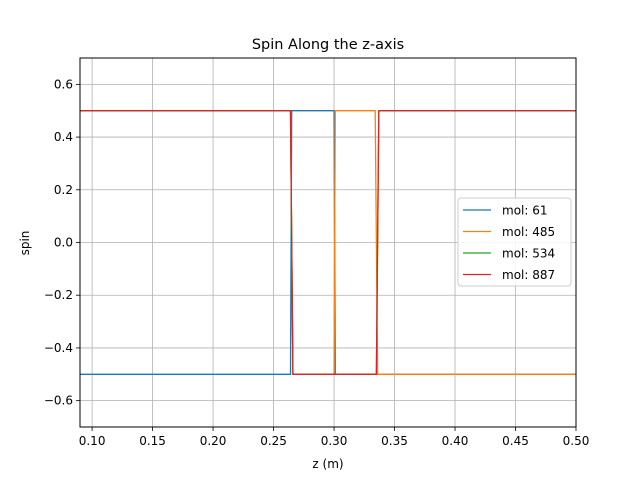 This screenshot has width=640, height=484. Describe the element at coordinates (328, 45) in the screenshot. I see `chart-title: Spin Along the z-axis` at that location.